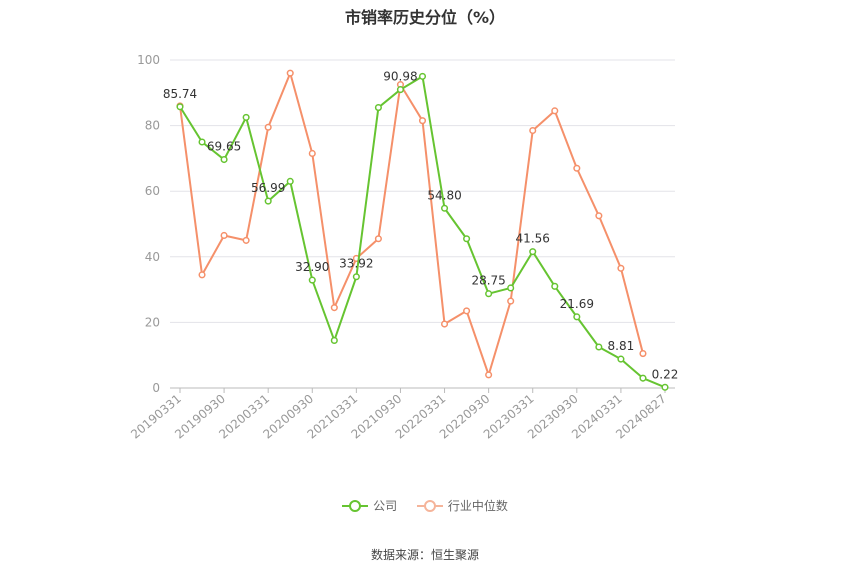 The height and width of the screenshot is (575, 850). Describe the element at coordinates (577, 304) in the screenshot. I see `data-label: 21.69` at that location.